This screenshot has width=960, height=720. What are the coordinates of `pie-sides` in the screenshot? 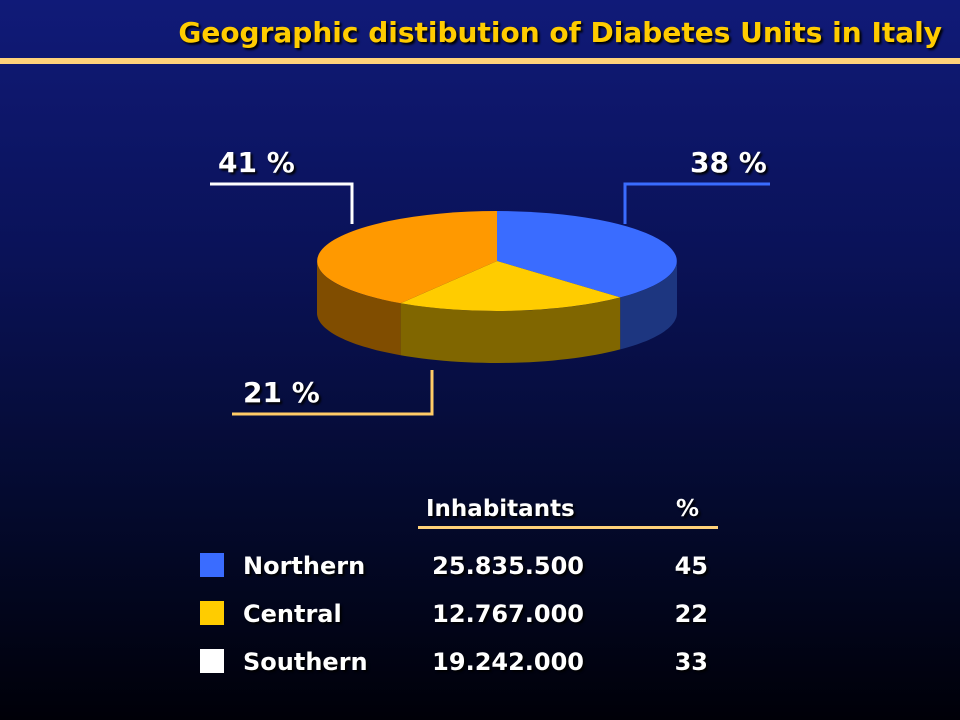 It's located at (497, 312).